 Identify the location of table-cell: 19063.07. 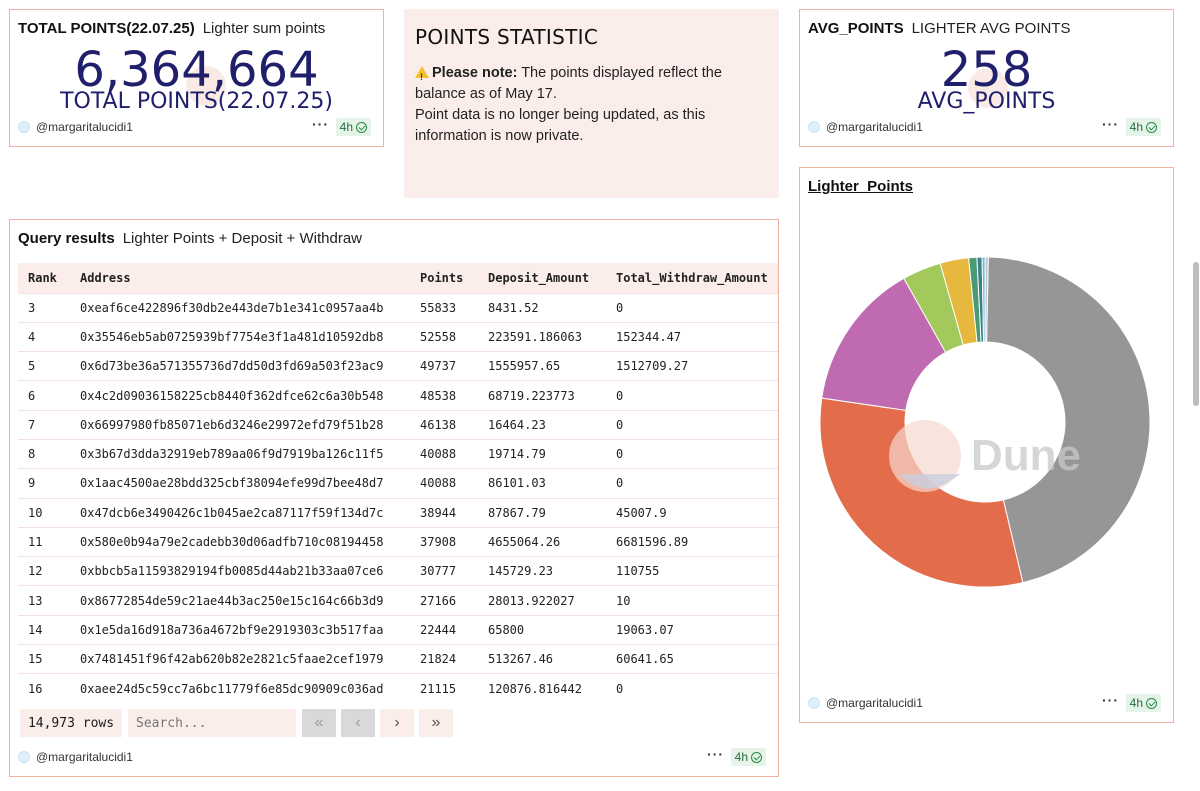
(692, 629).